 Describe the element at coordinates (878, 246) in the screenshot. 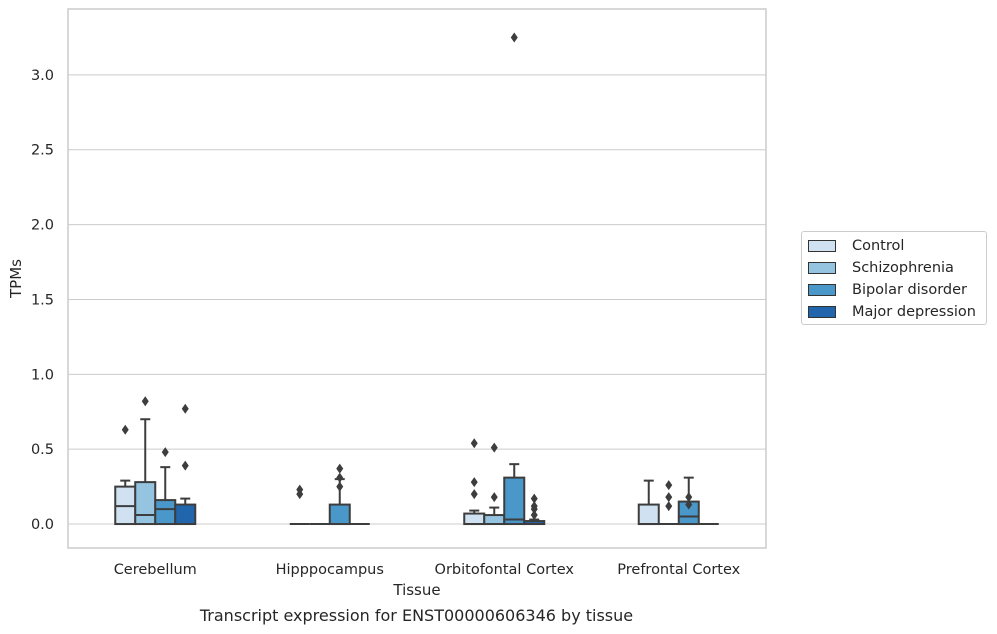

I see `legend-label-control: Control` at that location.